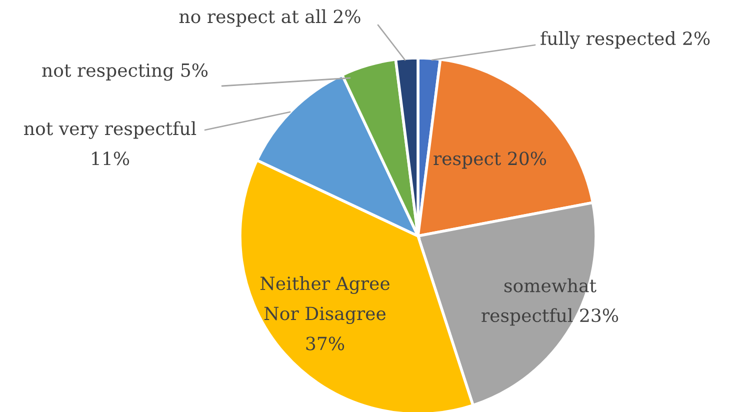 Image resolution: width=736 pixels, height=412 pixels. Describe the element at coordinates (625, 40) in the screenshot. I see `slice-label: fully respected 2%` at that location.